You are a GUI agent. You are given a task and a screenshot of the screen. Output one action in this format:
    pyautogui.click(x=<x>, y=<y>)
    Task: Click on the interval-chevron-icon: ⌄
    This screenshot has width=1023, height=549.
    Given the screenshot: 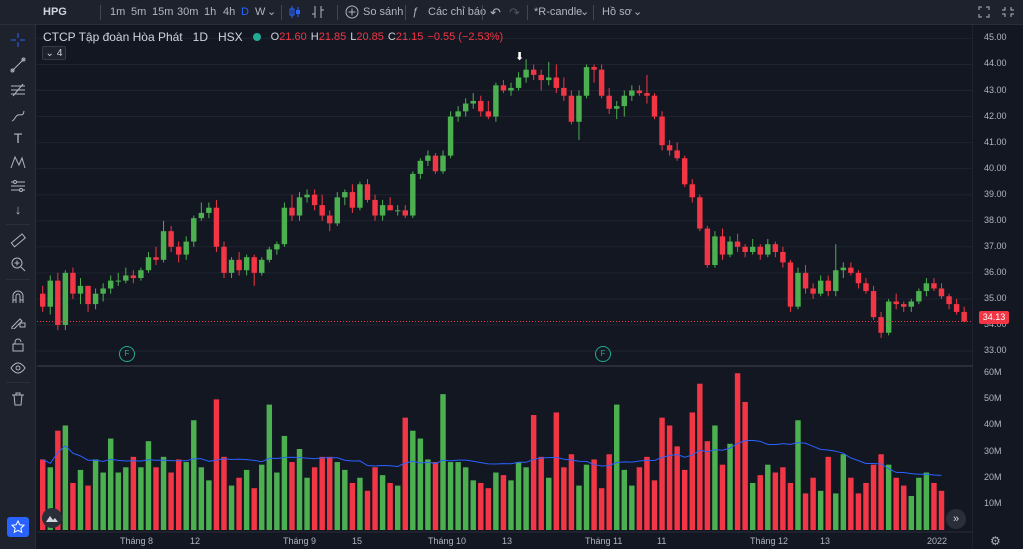 What is the action you would take?
    pyautogui.click(x=272, y=12)
    